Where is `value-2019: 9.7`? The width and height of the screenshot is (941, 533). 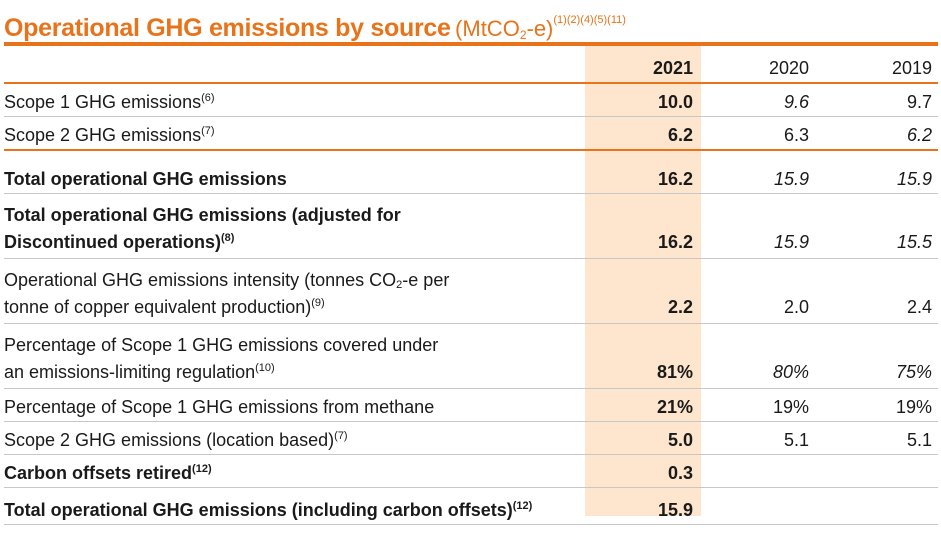
value-2019: 9.7 is located at coordinates (879, 100).